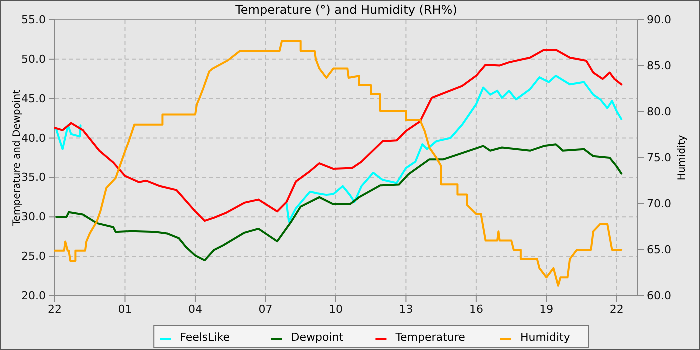 The image size is (700, 350). I want to click on y2-tick-label: 90.0, so click(659, 20).